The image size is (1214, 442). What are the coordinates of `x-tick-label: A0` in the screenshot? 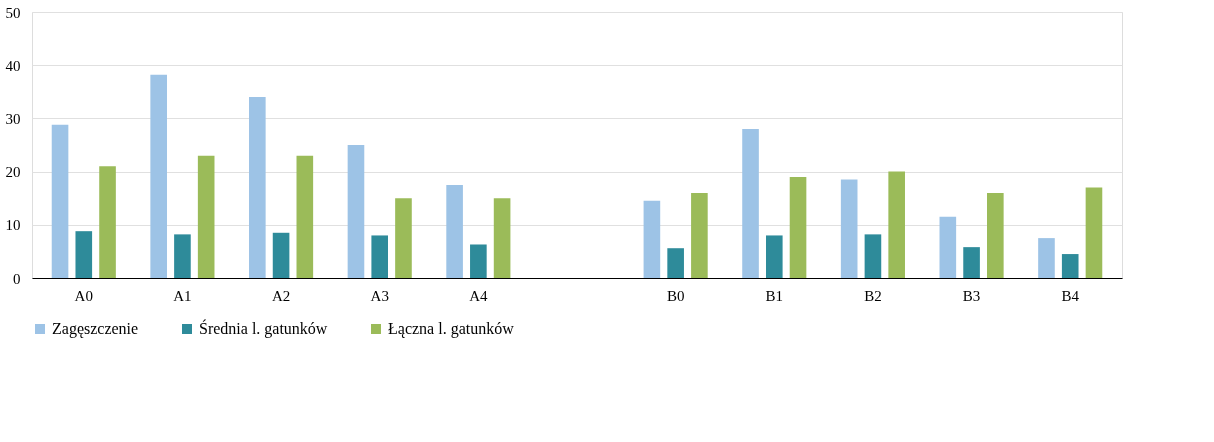 It's located at (83, 295).